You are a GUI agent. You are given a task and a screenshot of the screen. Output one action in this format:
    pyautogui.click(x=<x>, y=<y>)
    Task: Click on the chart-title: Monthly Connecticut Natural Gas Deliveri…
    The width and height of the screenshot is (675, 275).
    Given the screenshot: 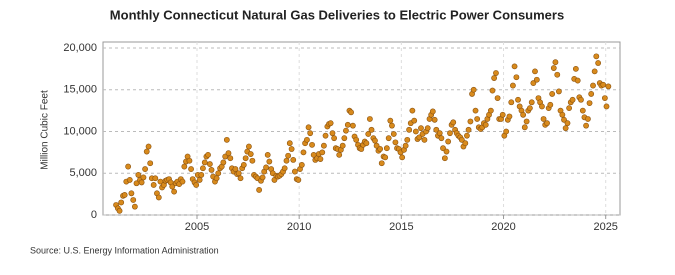 What is the action you would take?
    pyautogui.click(x=337, y=14)
    